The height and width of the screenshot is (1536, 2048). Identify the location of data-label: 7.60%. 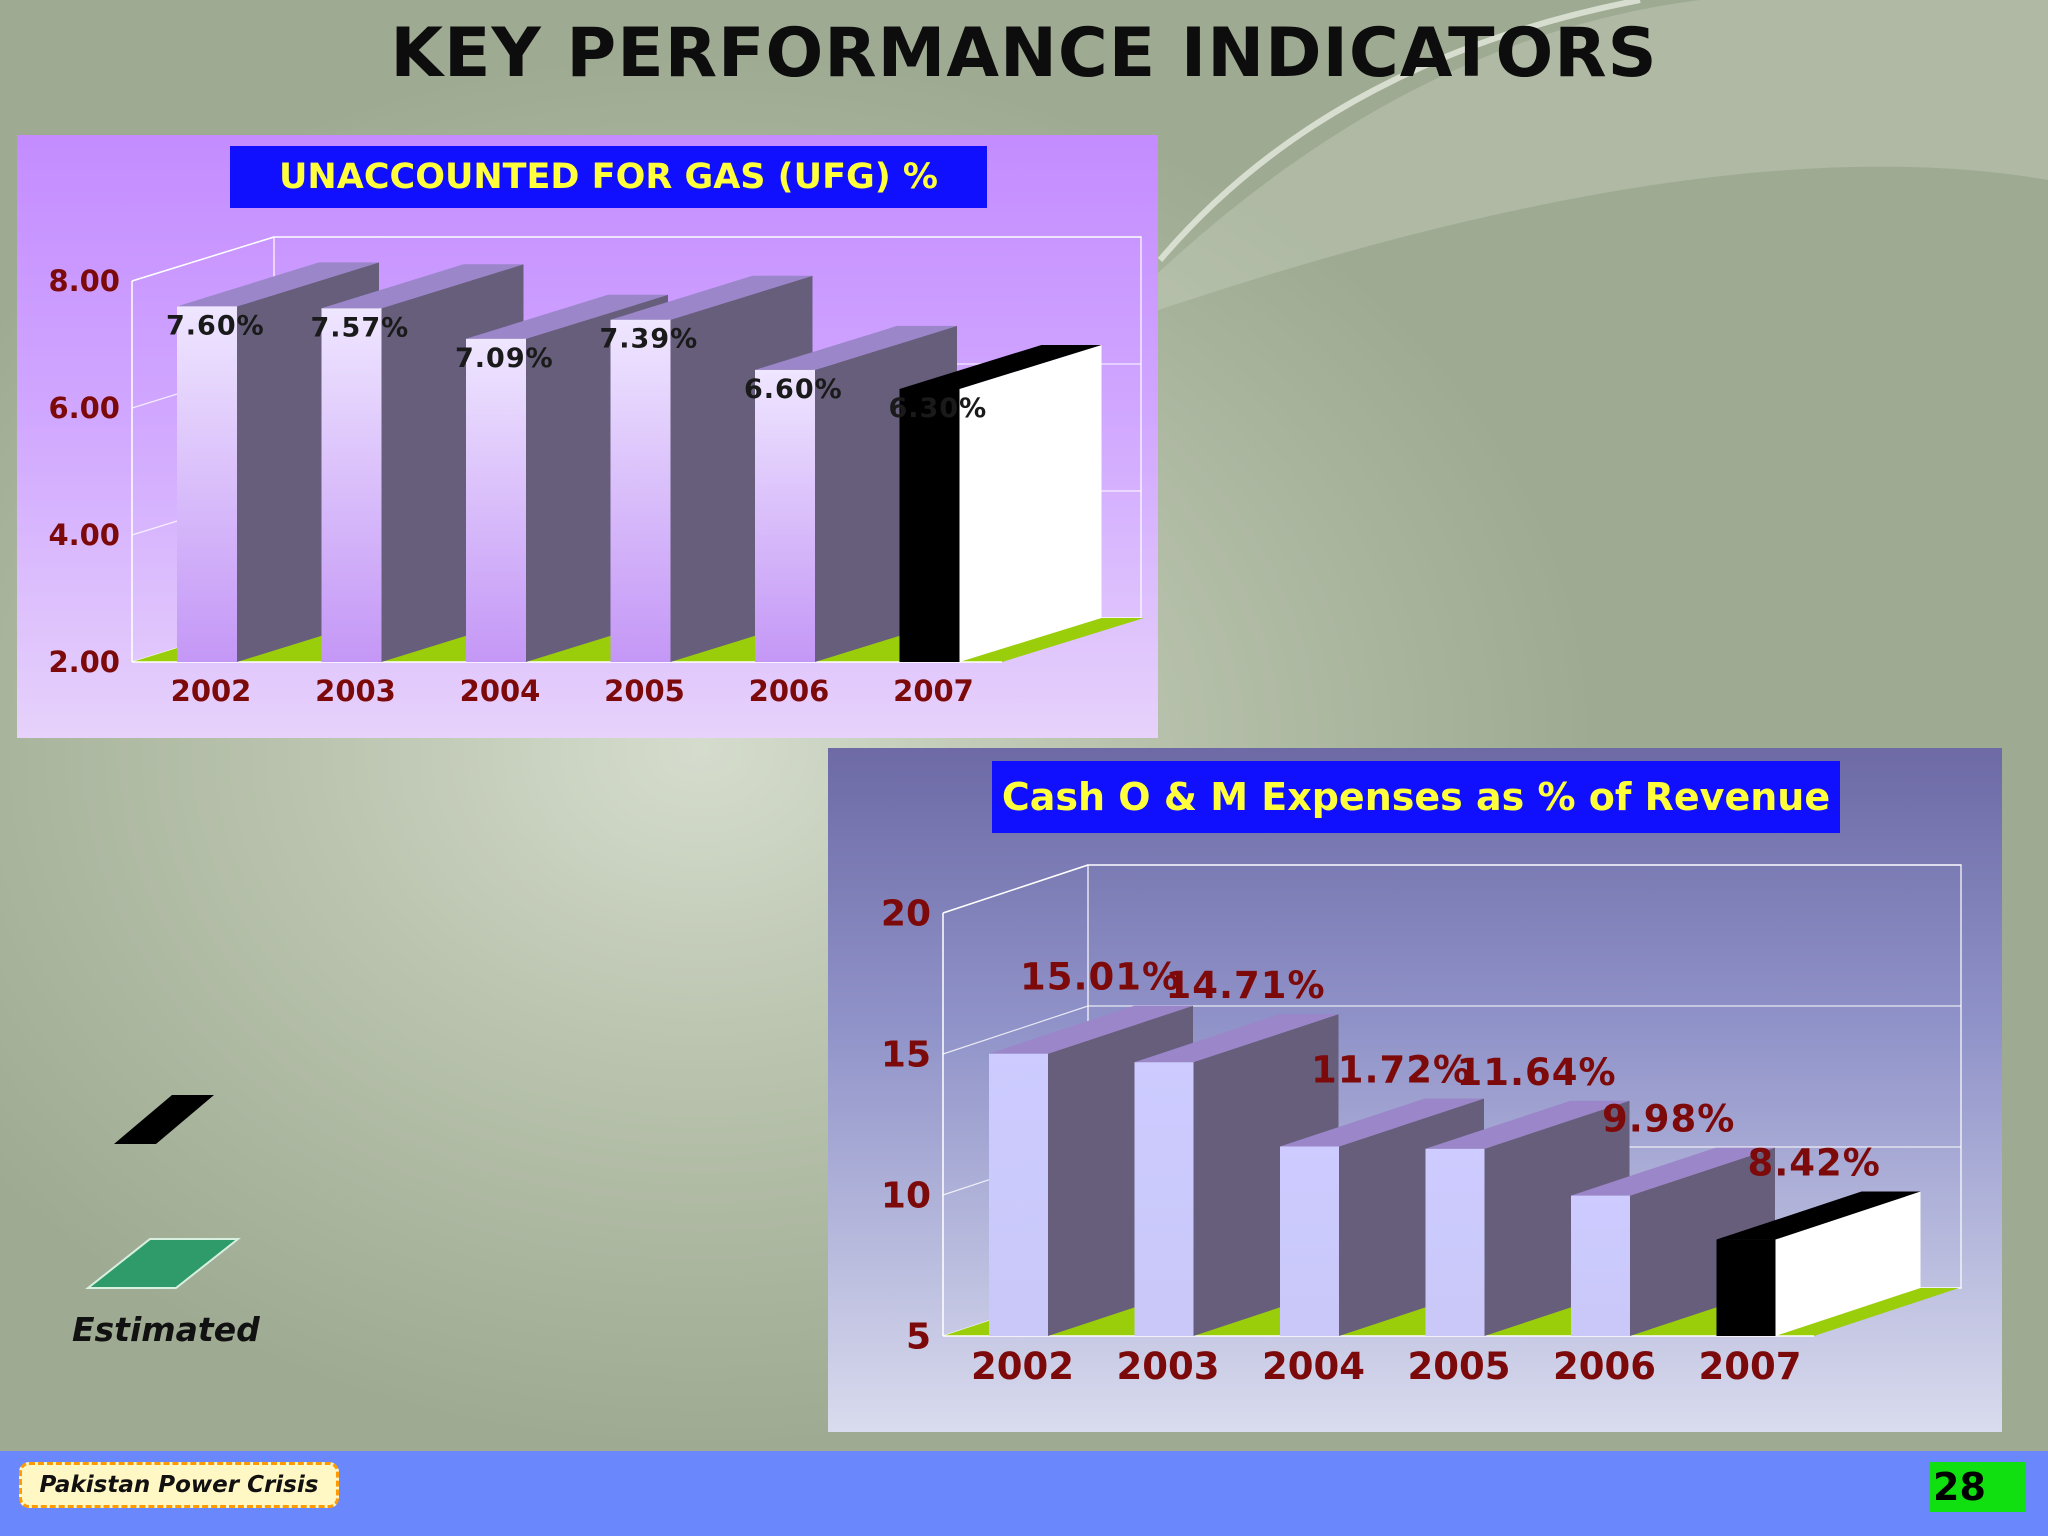
(215, 325).